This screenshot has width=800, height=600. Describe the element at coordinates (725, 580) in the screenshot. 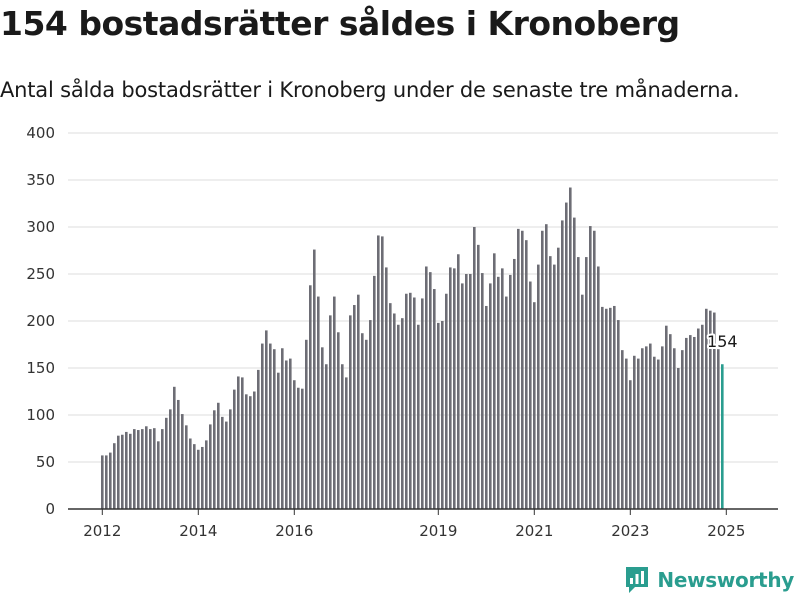

I see `brand-name: Newsworthy` at that location.